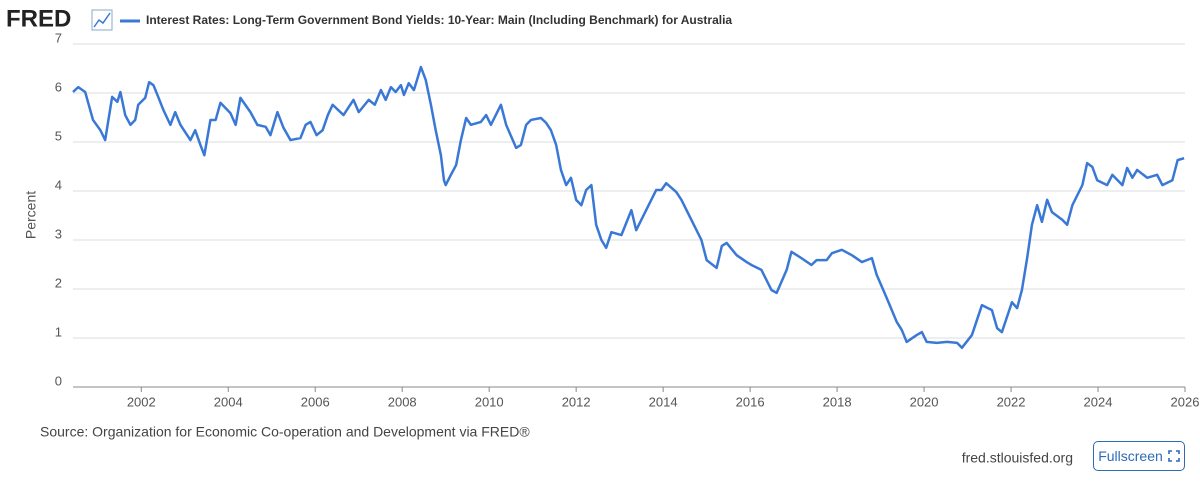  I want to click on y-tick-label: 6, so click(58, 86).